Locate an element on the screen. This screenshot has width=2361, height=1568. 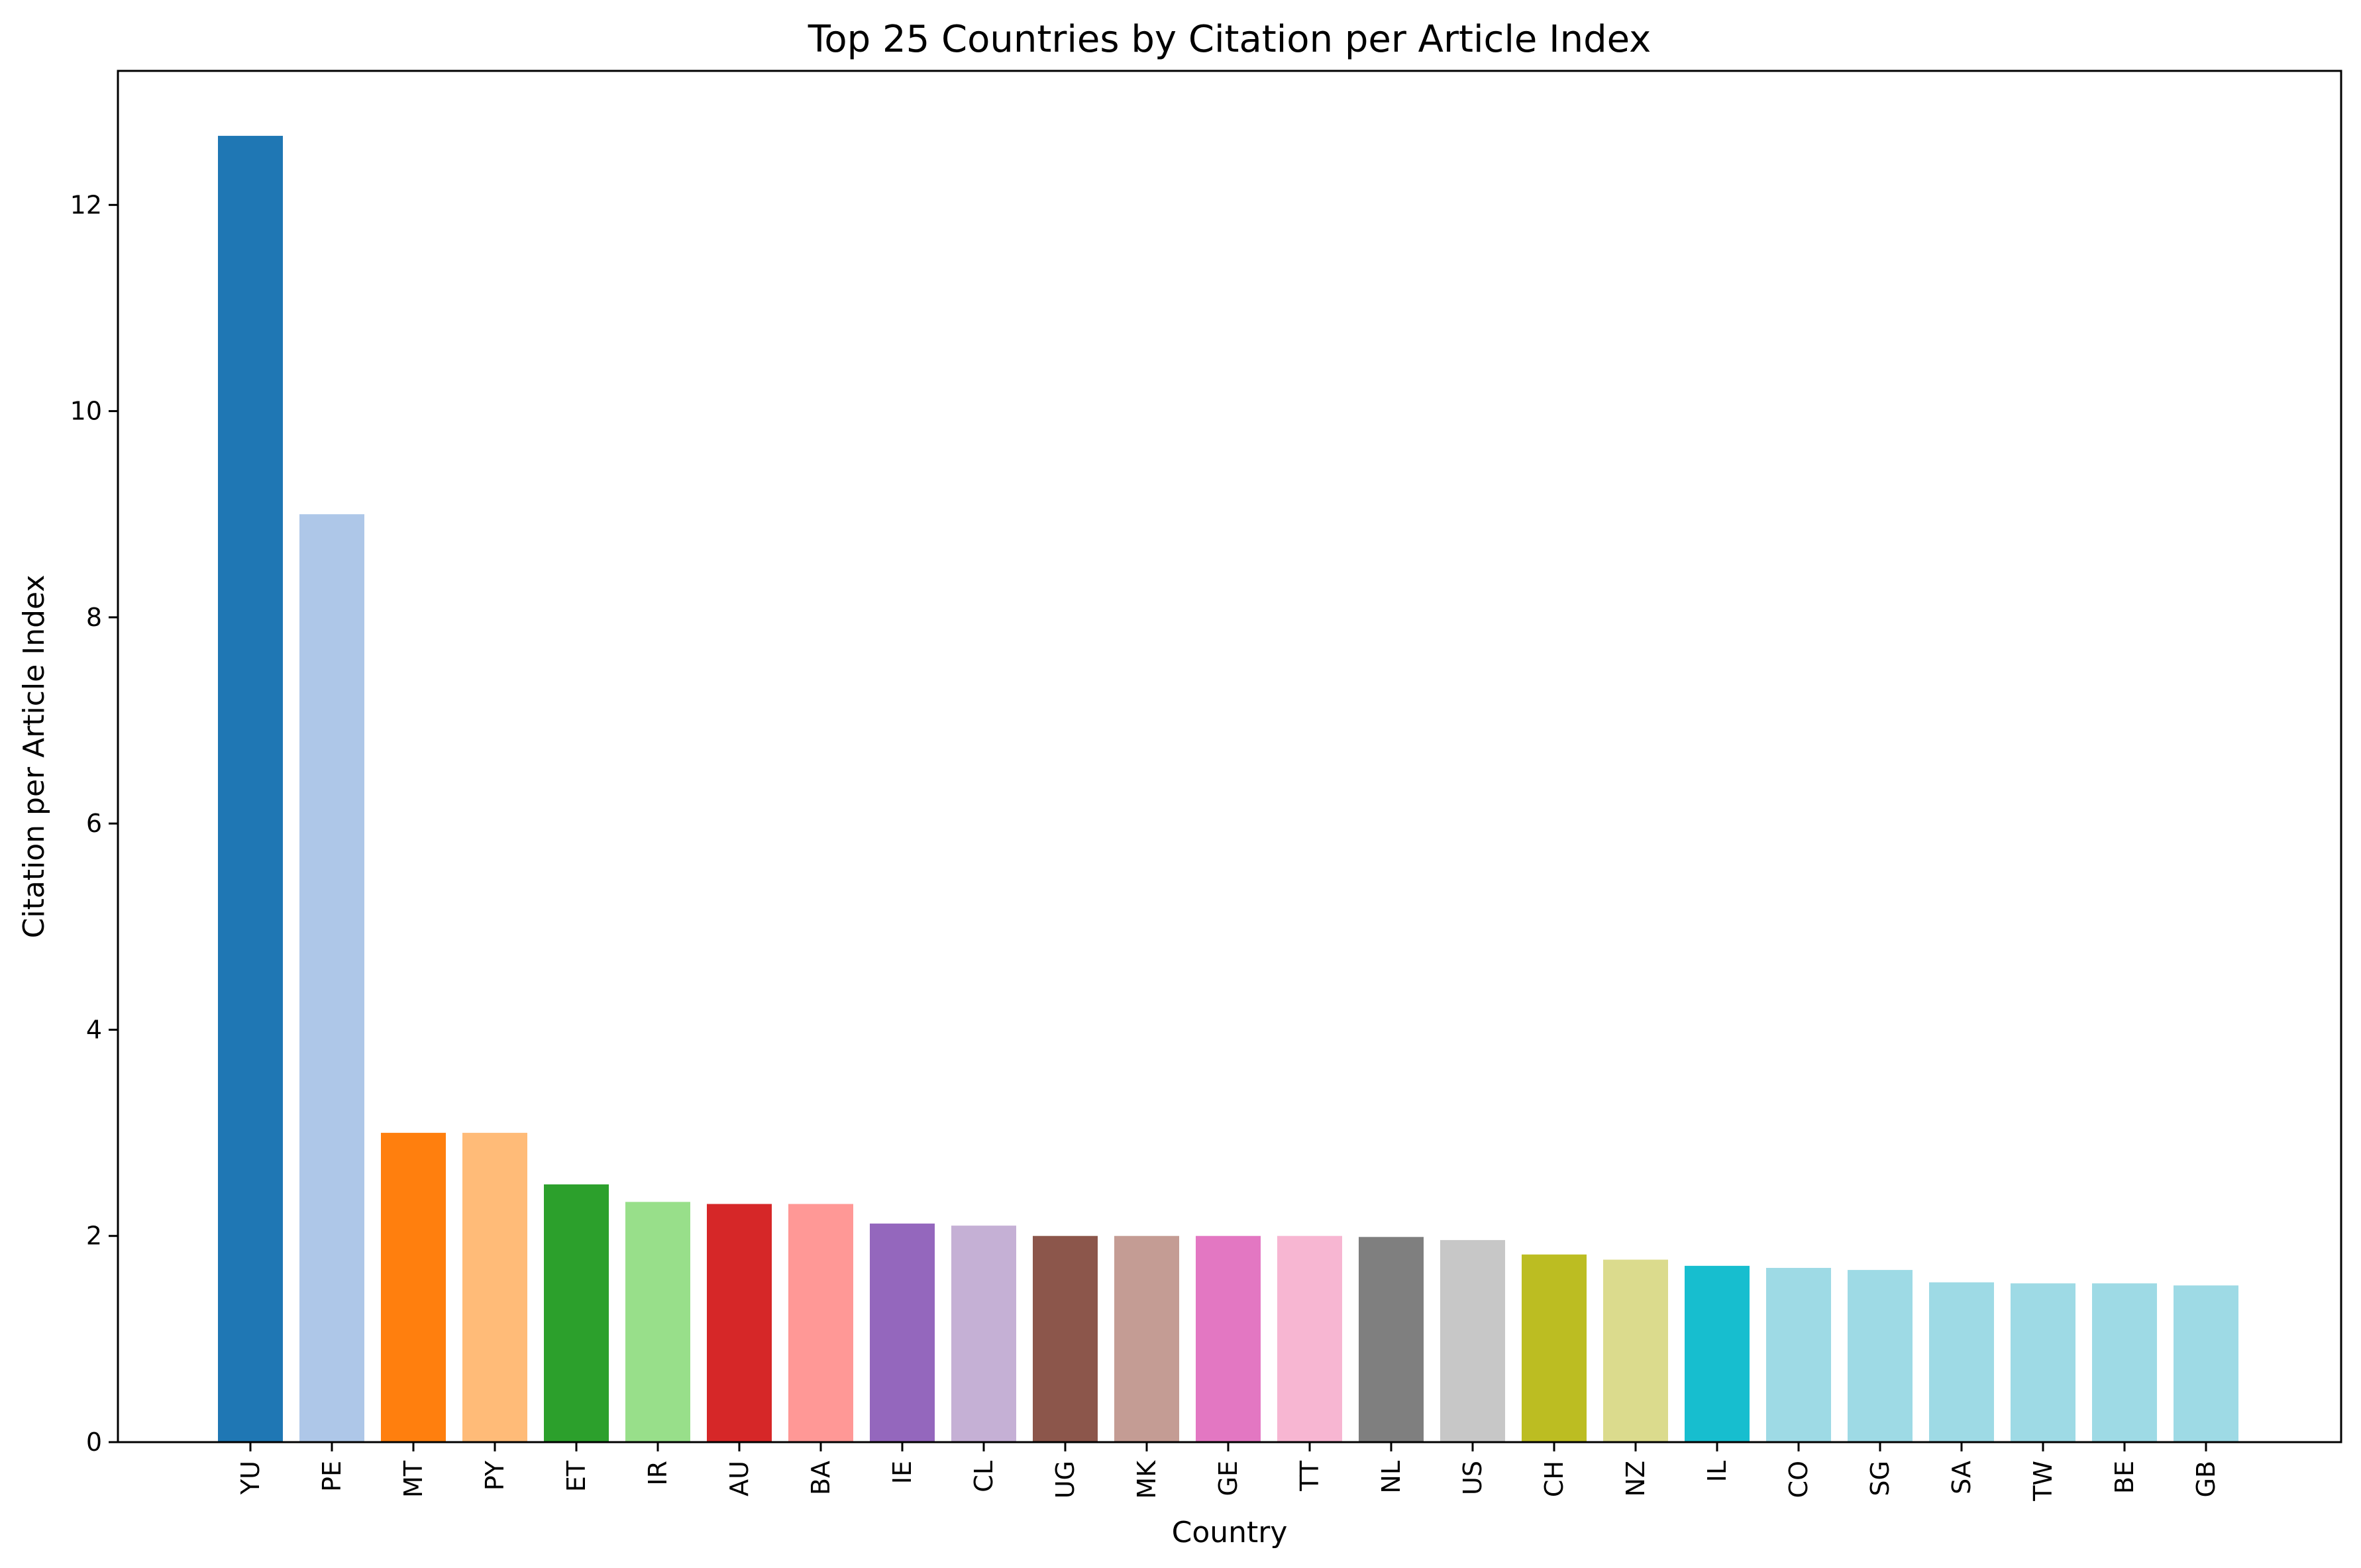
x-tick-label-tt: TT is located at coordinates (1309, 1476).